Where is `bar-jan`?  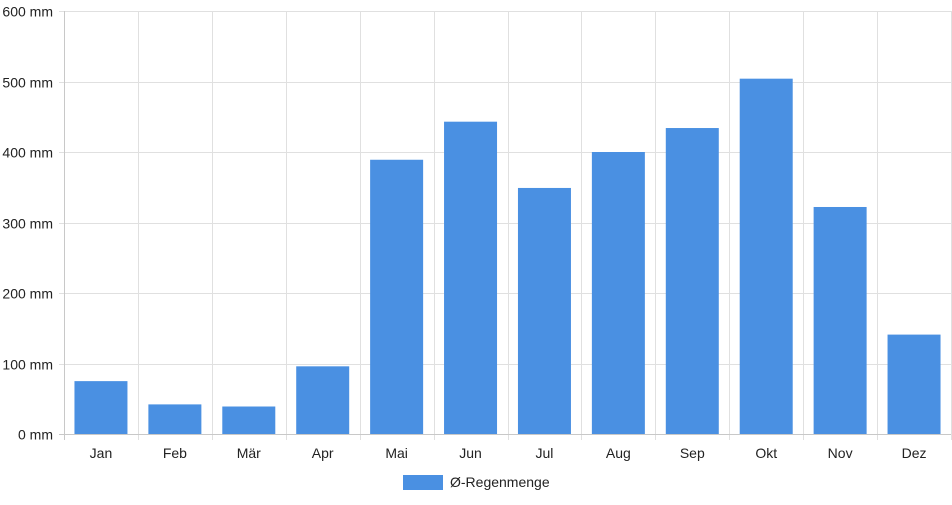 bar-jan is located at coordinates (101, 407).